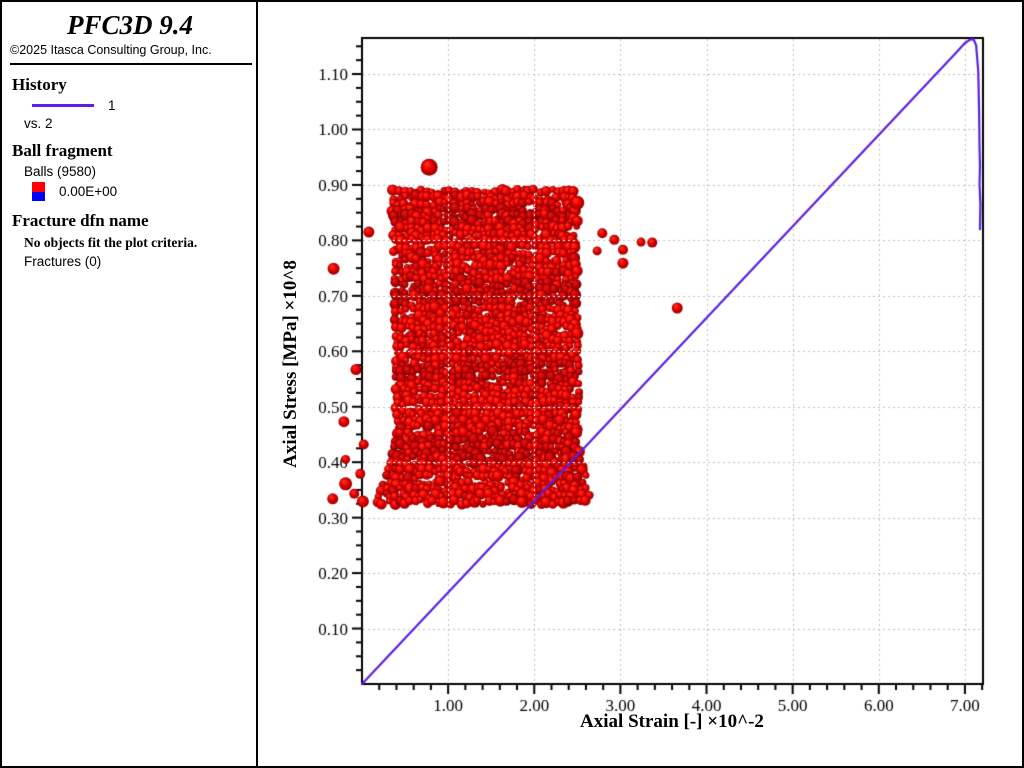 The height and width of the screenshot is (768, 1024). What do you see at coordinates (38, 123) in the screenshot?
I see `history-vs-label: vs. 2` at bounding box center [38, 123].